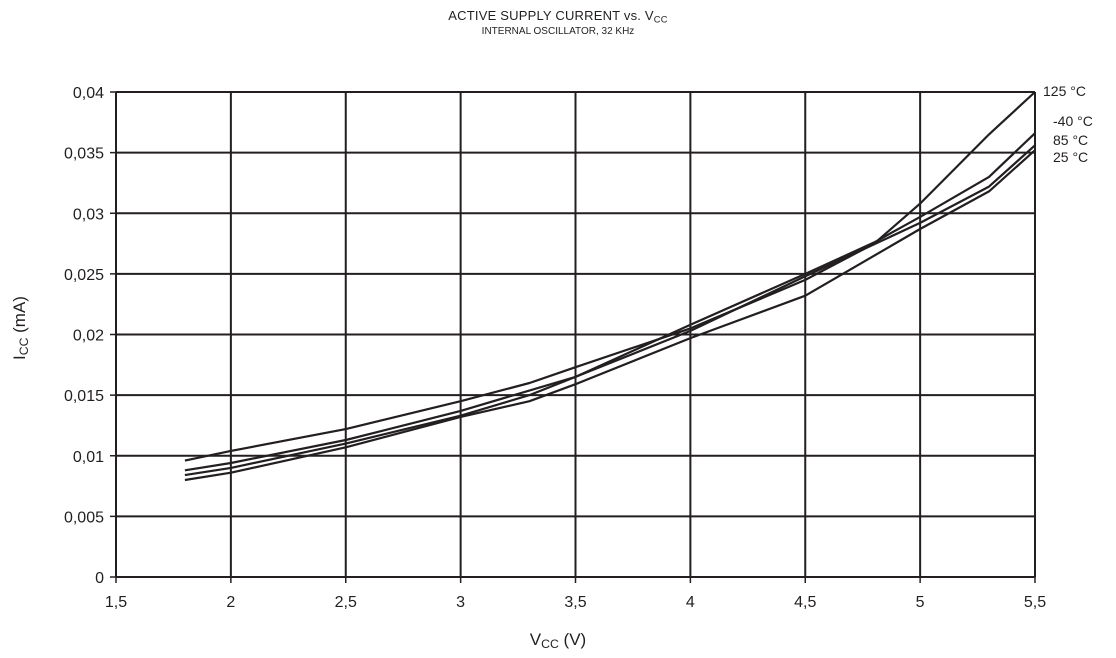 Image resolution: width=1116 pixels, height=658 pixels. Describe the element at coordinates (346, 602) in the screenshot. I see `x-tick-label: 2,5` at that location.